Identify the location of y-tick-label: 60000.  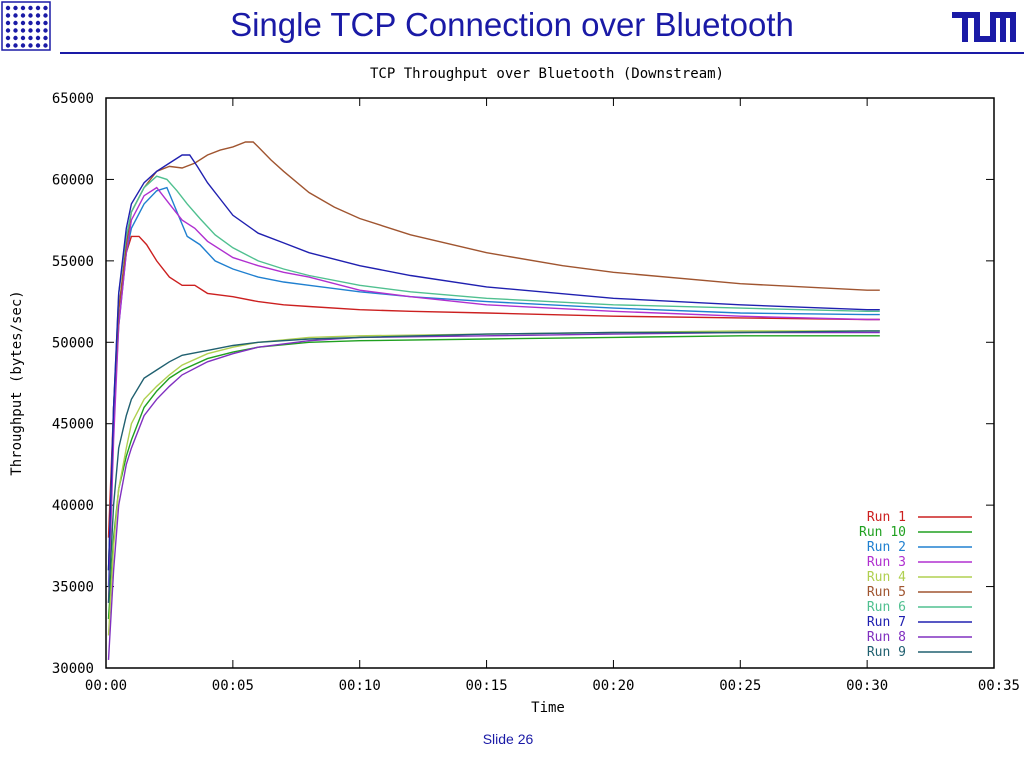
(73, 180).